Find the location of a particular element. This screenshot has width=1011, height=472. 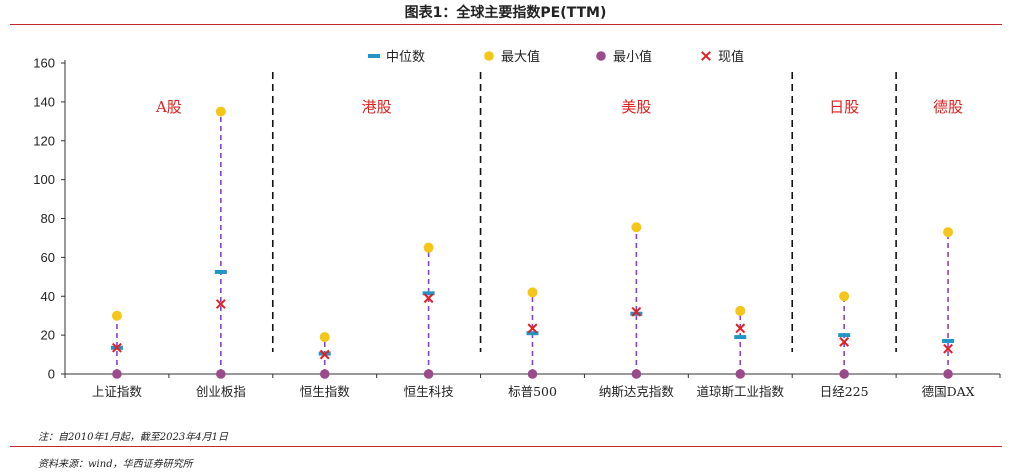

footer-rule is located at coordinates (506, 446).